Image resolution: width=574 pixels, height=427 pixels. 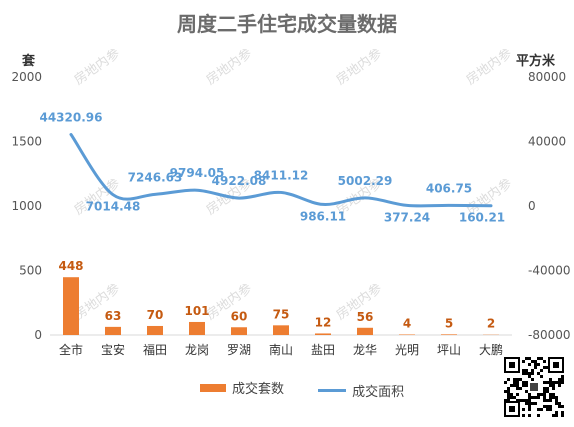 What do you see at coordinates (26, 206) in the screenshot?
I see `left-tick-label-2: 1000` at bounding box center [26, 206].